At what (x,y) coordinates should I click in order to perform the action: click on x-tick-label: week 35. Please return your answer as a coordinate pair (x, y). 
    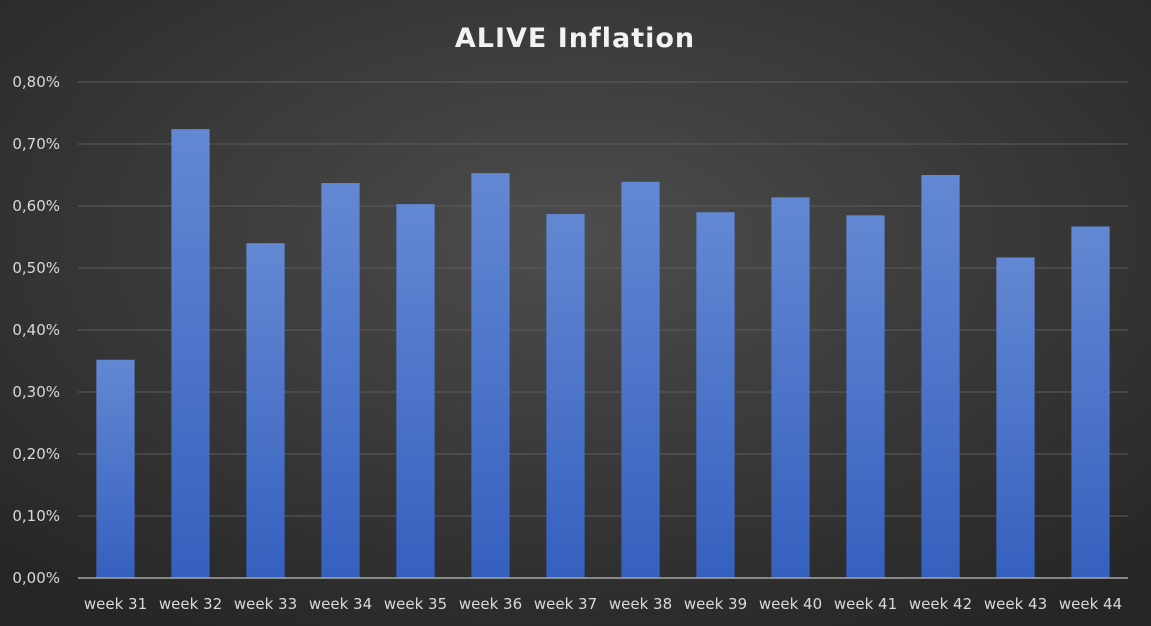
    Looking at the image, I should click on (415, 604).